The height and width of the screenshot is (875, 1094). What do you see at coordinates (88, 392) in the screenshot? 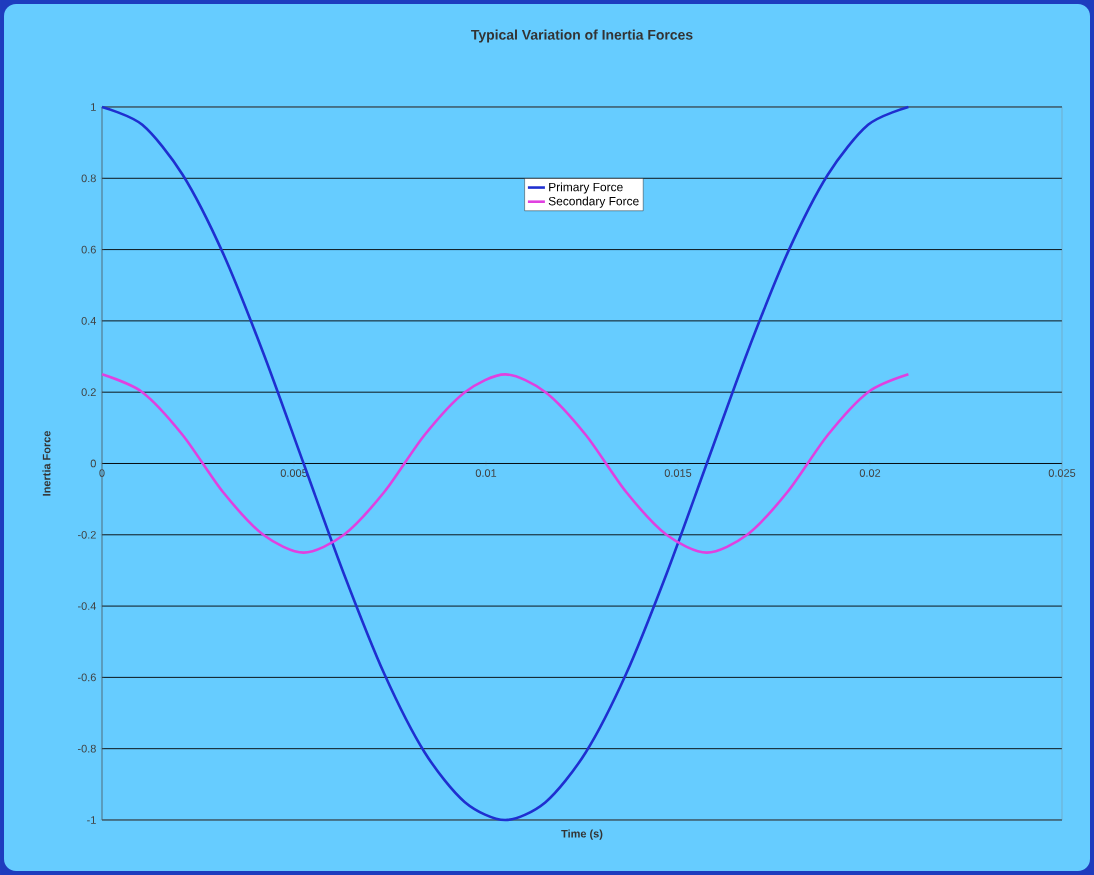
I see `y-tick-label: 0.2` at bounding box center [88, 392].